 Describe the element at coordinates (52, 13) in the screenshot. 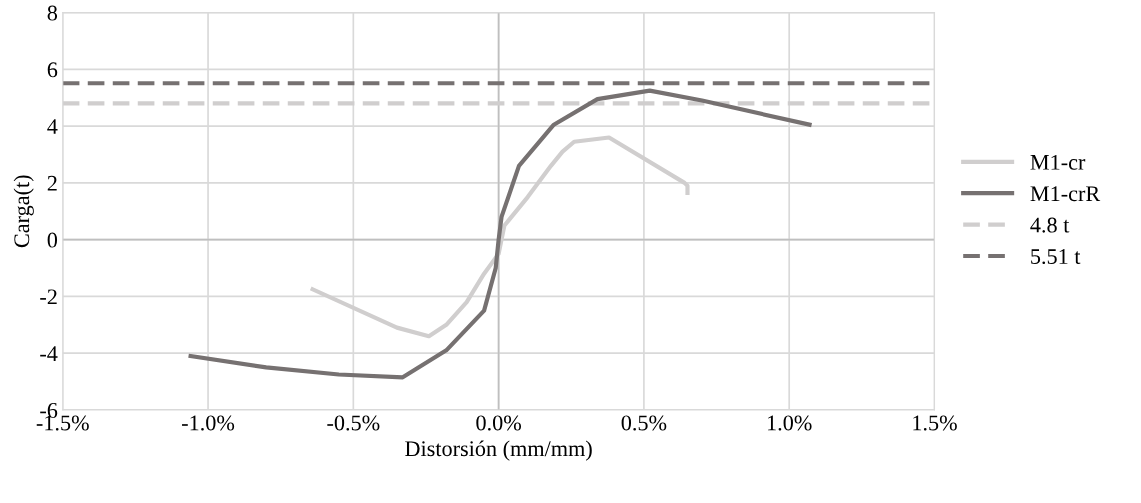

I see `y-tick-label: 8` at that location.